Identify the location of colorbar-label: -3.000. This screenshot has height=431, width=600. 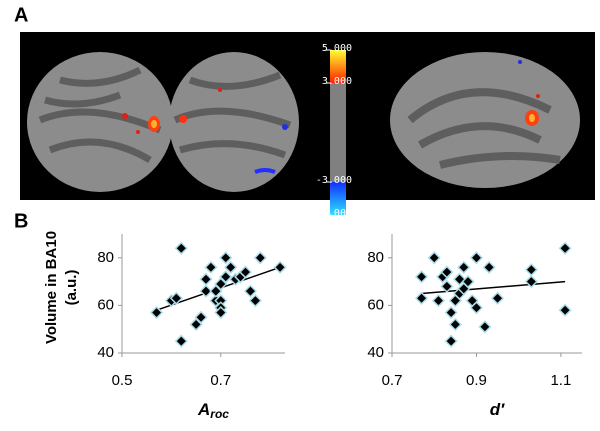
(334, 180).